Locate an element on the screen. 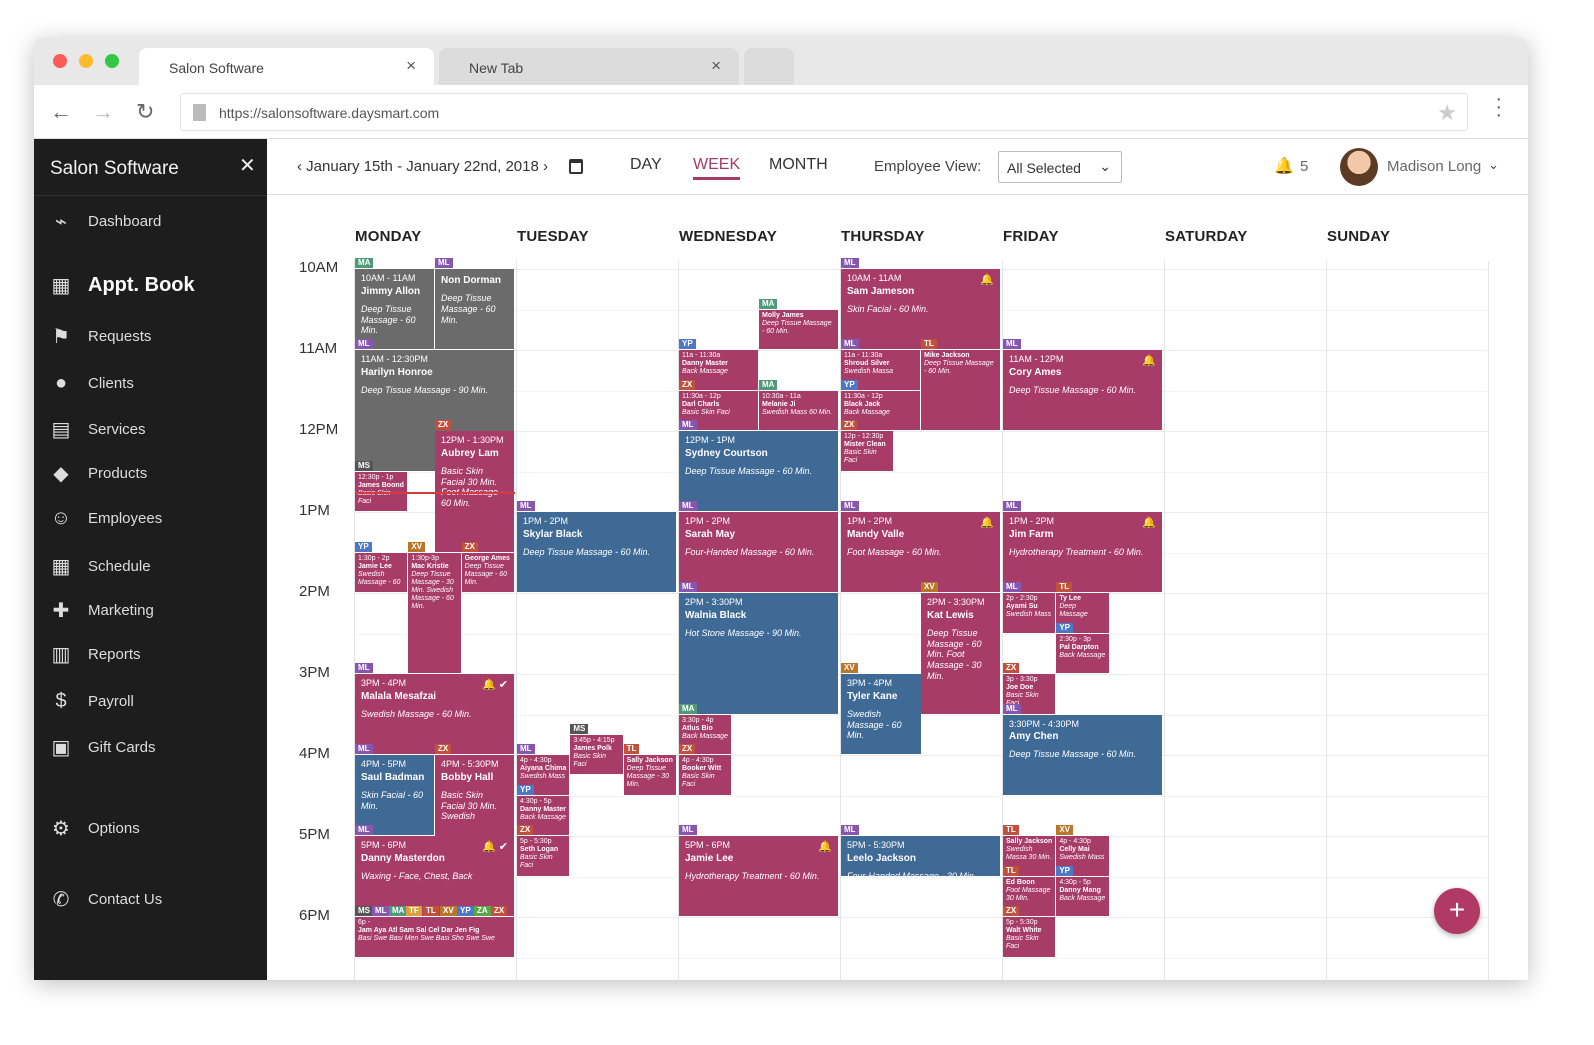 This screenshot has width=1594, height=1045. sidebar-item-dashboard: ⌁ Dashboard is located at coordinates (104, 221).